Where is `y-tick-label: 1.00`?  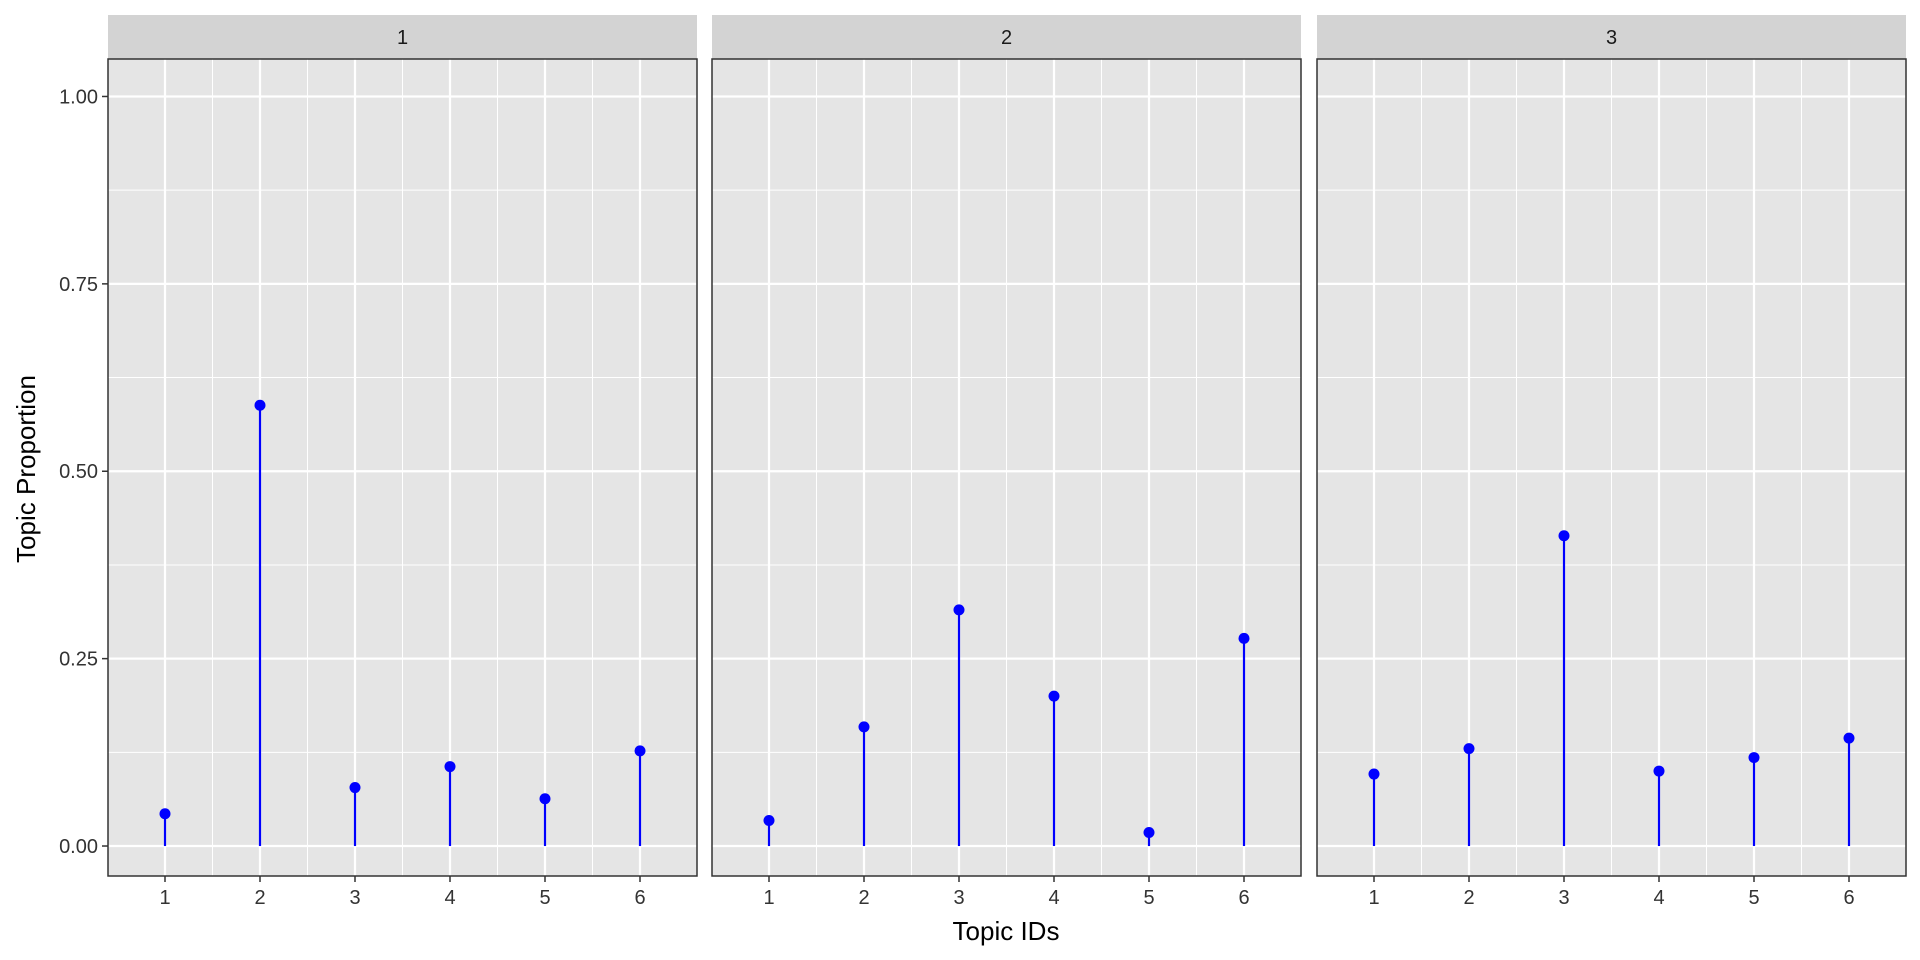 y-tick-label: 1.00 is located at coordinates (78, 97).